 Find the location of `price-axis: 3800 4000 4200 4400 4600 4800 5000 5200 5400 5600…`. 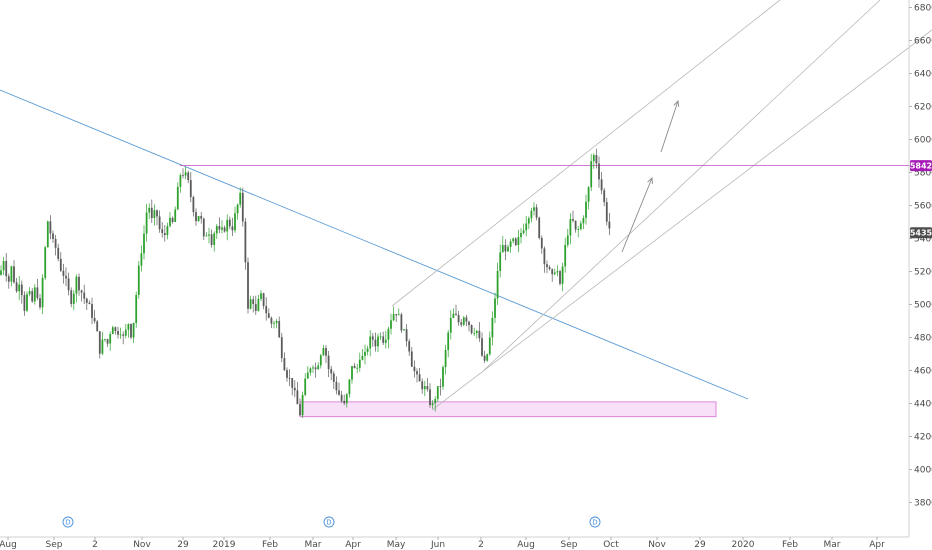

price-axis: 3800 4000 4200 4400 4600 4800 5000 5200 5400 5600… is located at coordinates (920, 268).